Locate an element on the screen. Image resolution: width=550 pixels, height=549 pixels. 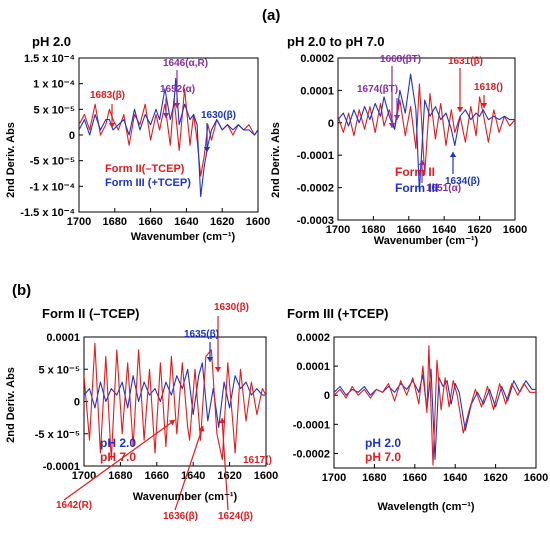
peak-annotation: 1636(β) is located at coordinates (180, 516).